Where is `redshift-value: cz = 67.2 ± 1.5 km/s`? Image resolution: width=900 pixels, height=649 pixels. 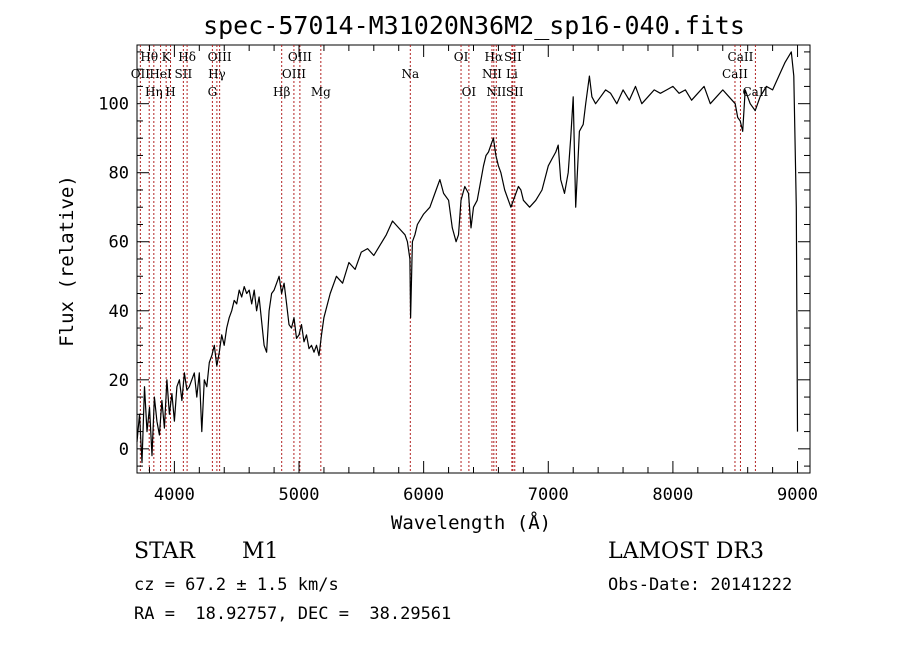 redshift-value: cz = 67.2 ± 1.5 km/s is located at coordinates (236, 585).